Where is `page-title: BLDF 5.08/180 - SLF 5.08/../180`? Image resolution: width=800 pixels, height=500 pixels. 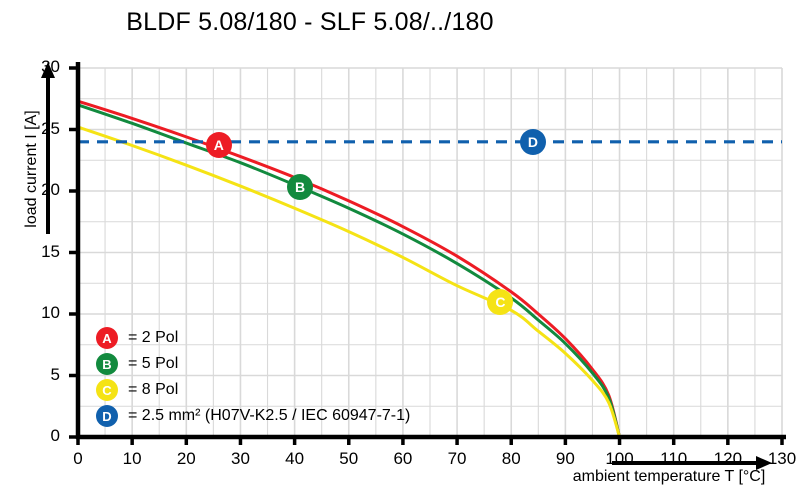
page-title: BLDF 5.08/180 - SLF 5.08/../180 is located at coordinates (310, 22).